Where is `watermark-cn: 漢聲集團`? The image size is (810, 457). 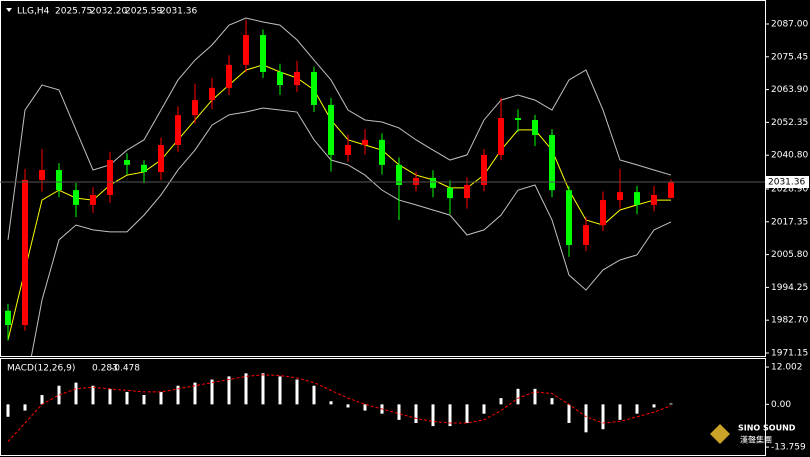
watermark-cn: 漢聲集團 is located at coordinates (756, 440).